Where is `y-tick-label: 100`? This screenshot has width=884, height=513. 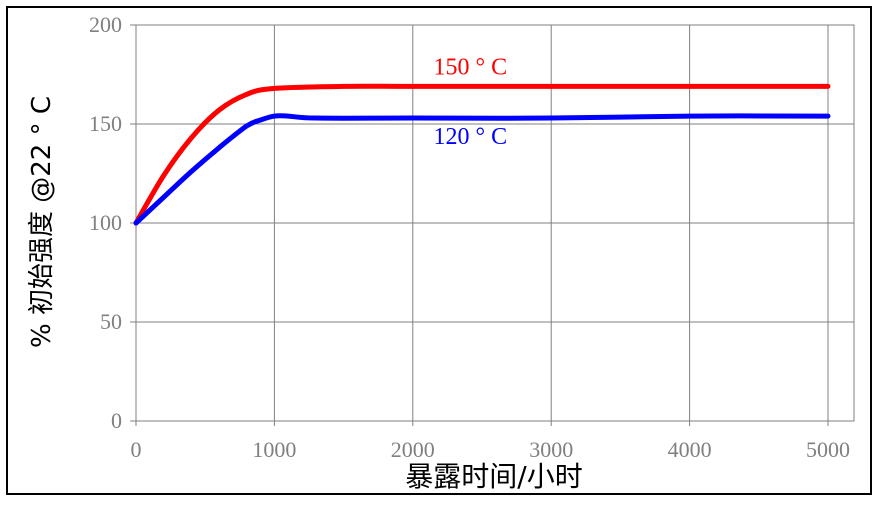 y-tick-label: 100 is located at coordinates (105, 222).